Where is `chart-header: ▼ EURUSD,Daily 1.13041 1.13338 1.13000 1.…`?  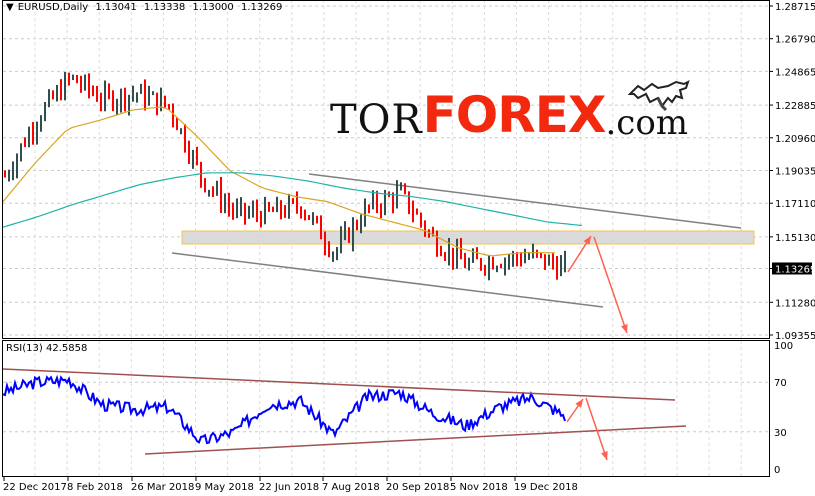
chart-header: ▼ EURUSD,Daily 1.13041 1.13338 1.13000 1.… is located at coordinates (146, 7).